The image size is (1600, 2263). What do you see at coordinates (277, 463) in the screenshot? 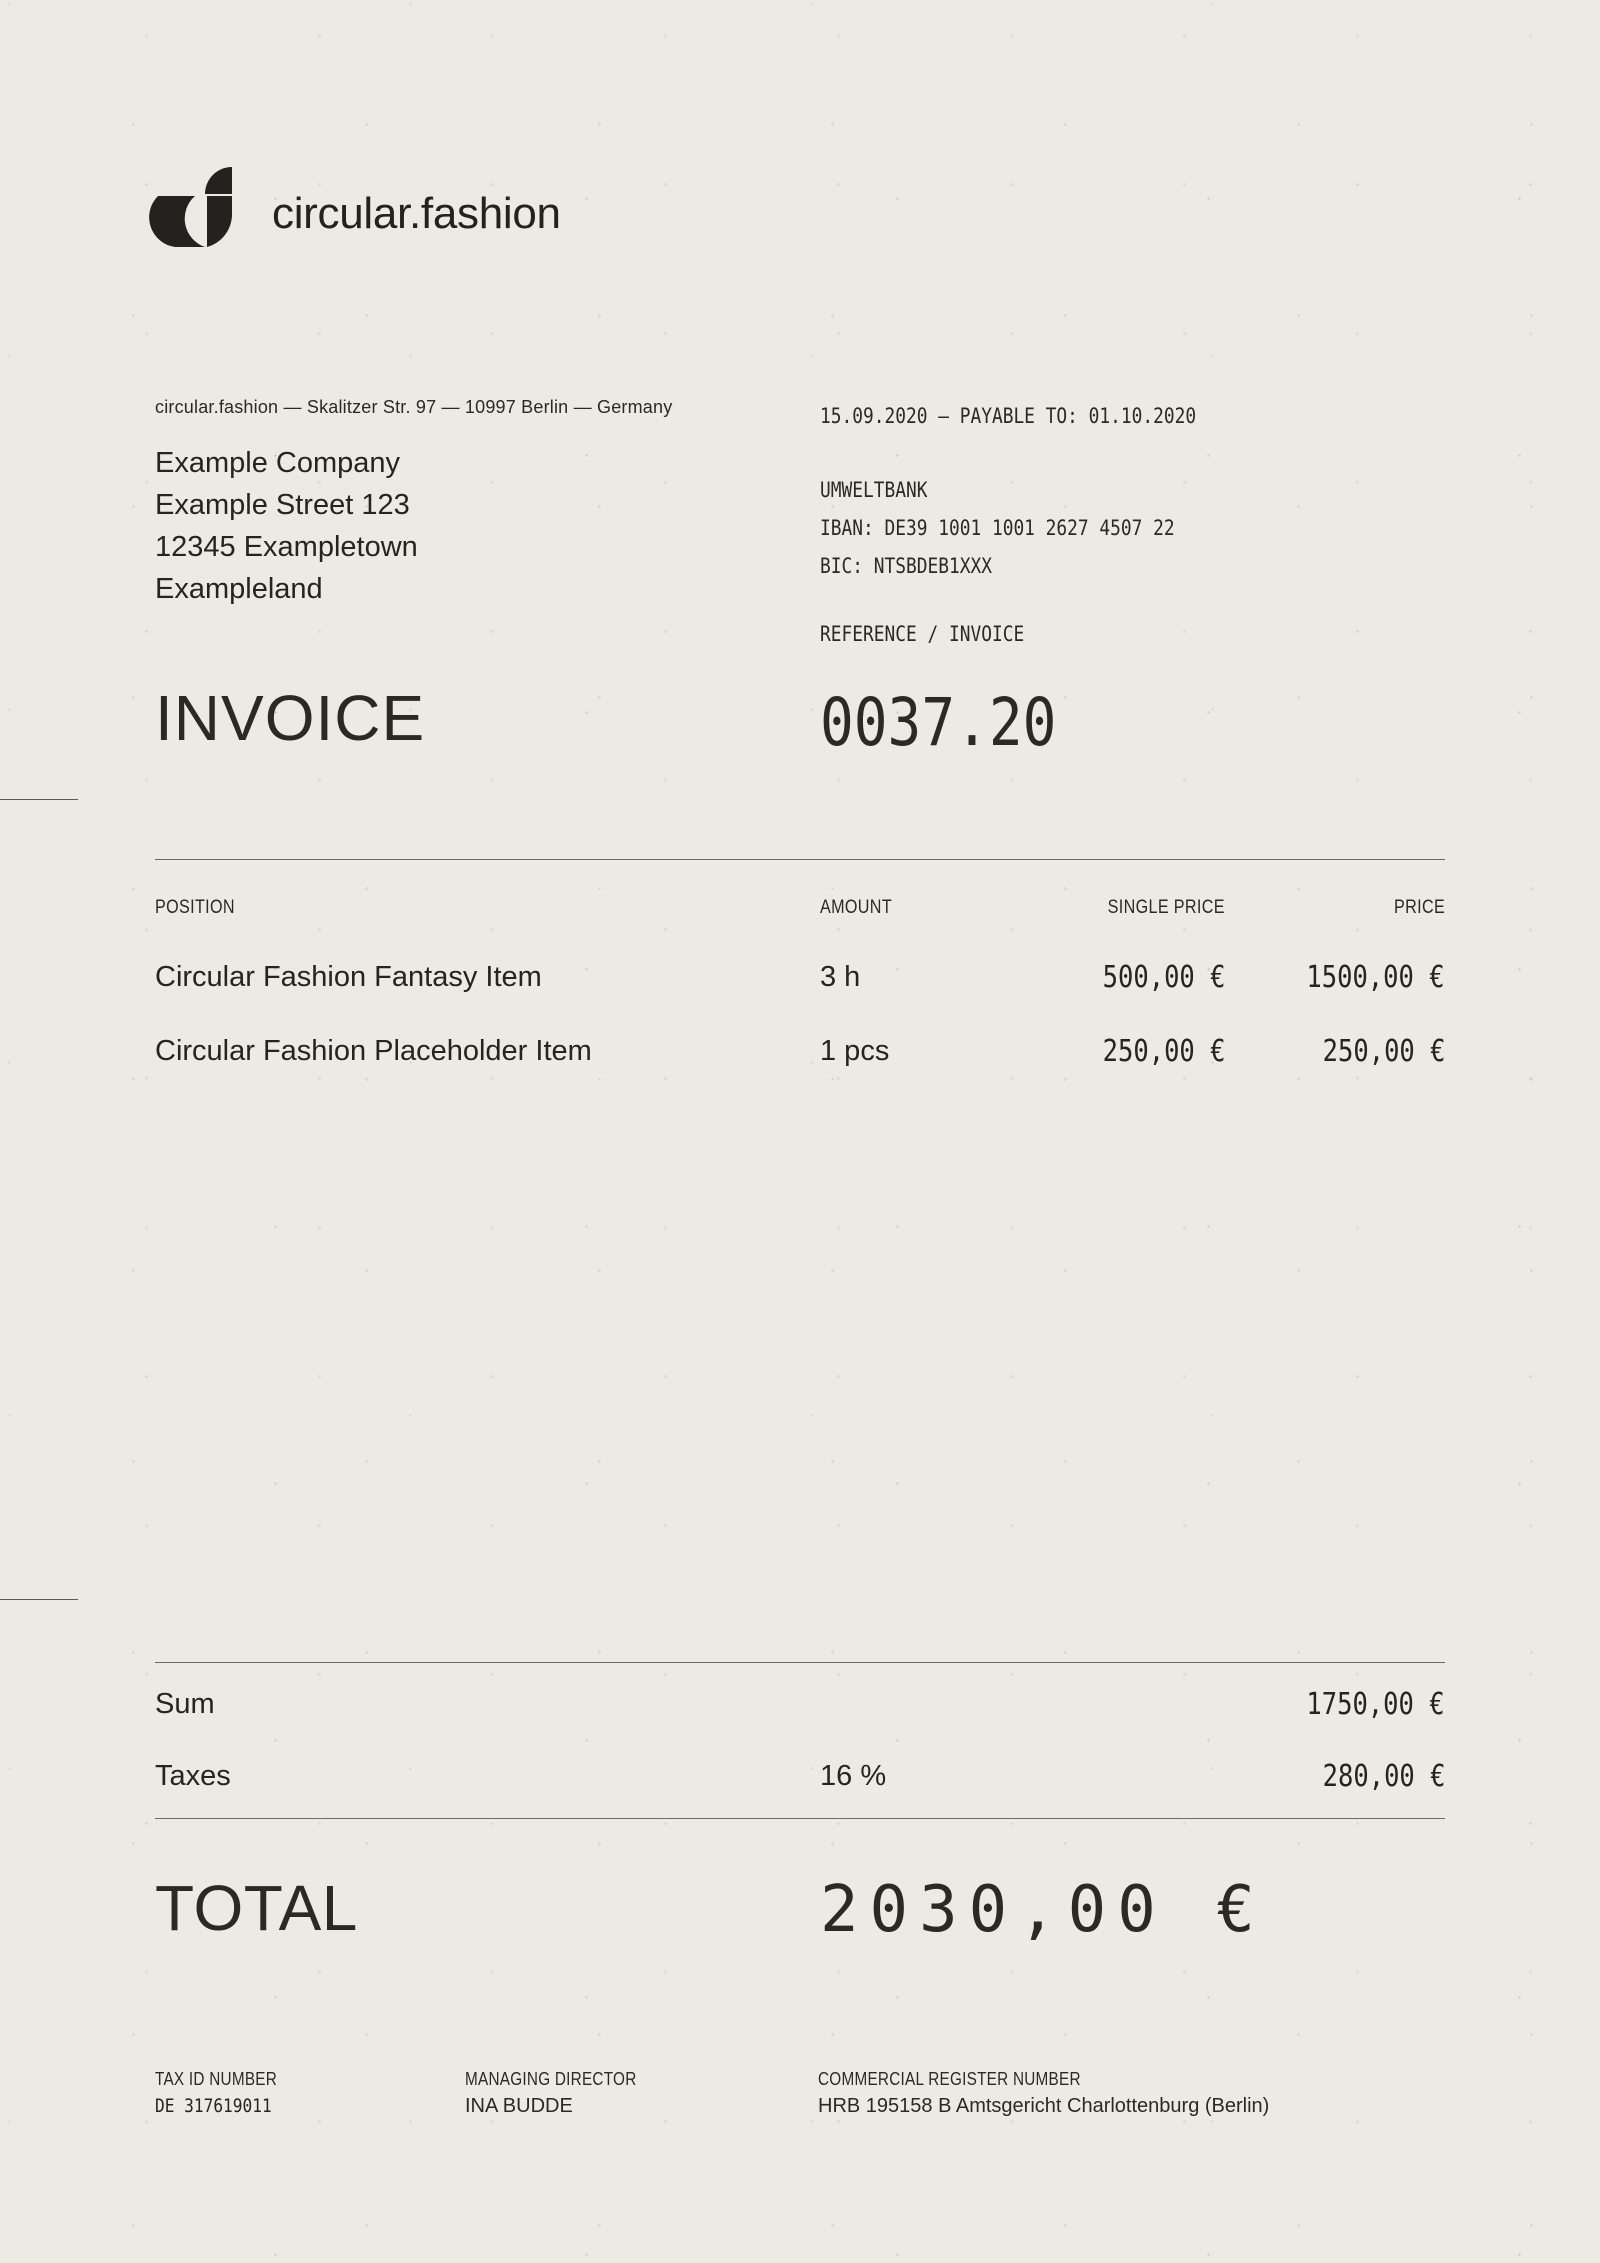
I see `recipient-company: Example Company` at bounding box center [277, 463].